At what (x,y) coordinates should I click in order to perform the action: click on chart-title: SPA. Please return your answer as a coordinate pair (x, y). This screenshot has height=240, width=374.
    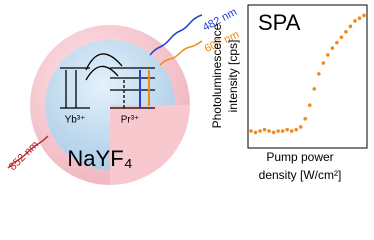
    Looking at the image, I should click on (279, 22).